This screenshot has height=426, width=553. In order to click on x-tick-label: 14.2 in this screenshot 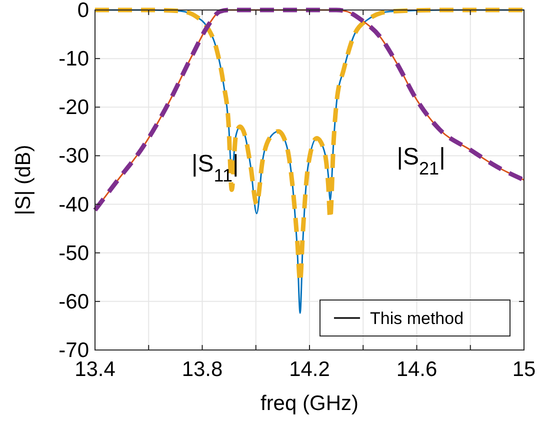, I will do `click(309, 369)`.